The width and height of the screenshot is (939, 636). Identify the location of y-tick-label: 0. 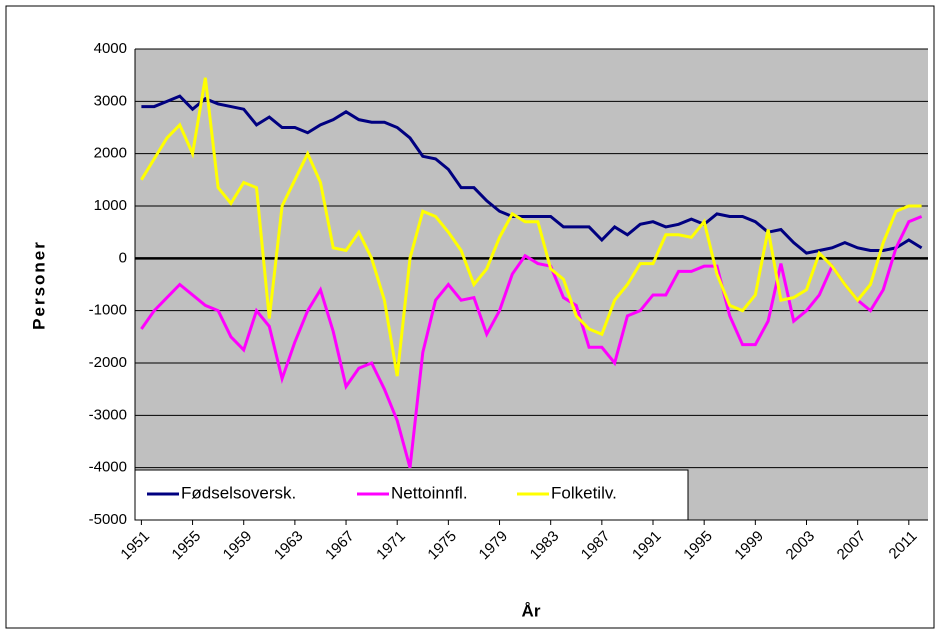
(123, 257).